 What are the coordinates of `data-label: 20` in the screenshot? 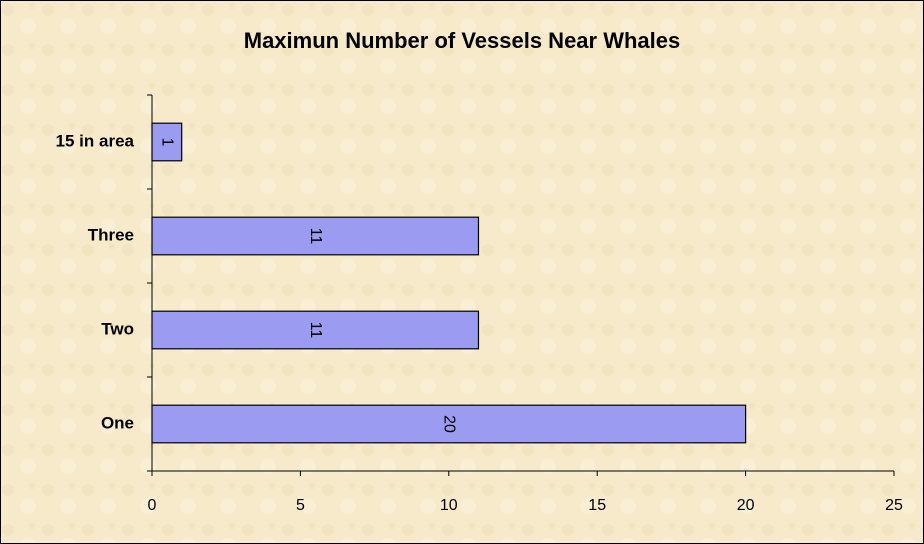 It's located at (449, 424).